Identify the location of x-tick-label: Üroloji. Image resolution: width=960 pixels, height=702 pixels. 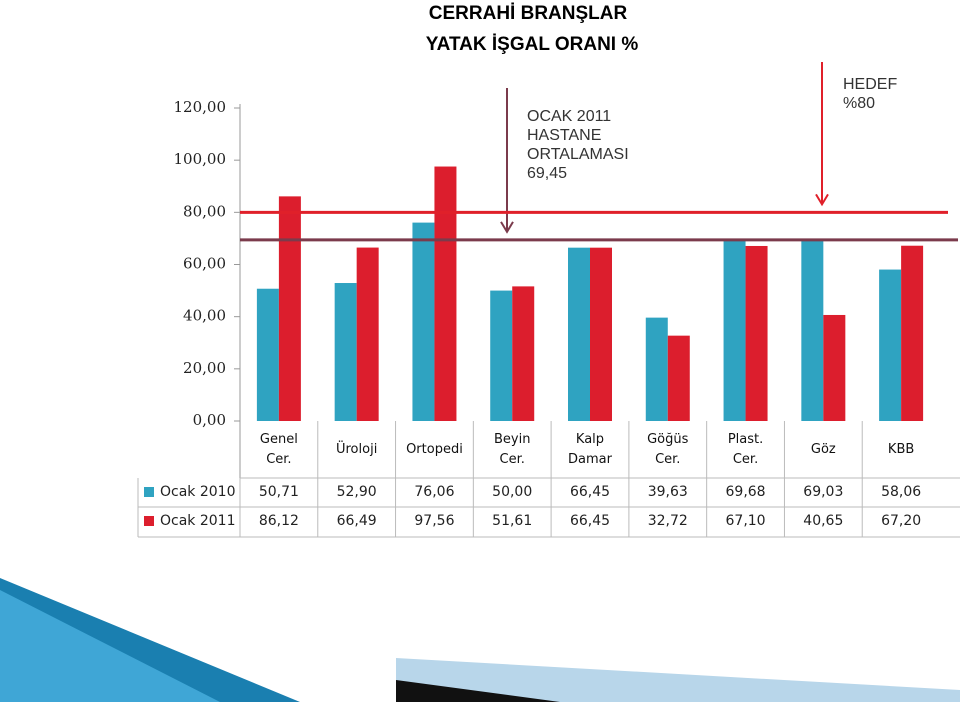
(356, 449).